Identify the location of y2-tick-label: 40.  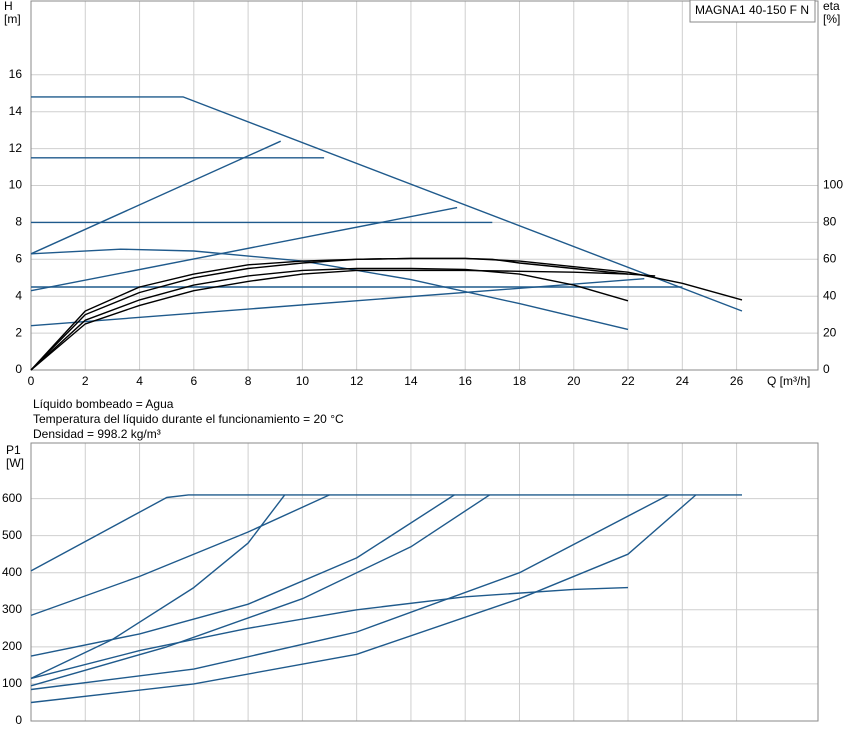
(830, 295).